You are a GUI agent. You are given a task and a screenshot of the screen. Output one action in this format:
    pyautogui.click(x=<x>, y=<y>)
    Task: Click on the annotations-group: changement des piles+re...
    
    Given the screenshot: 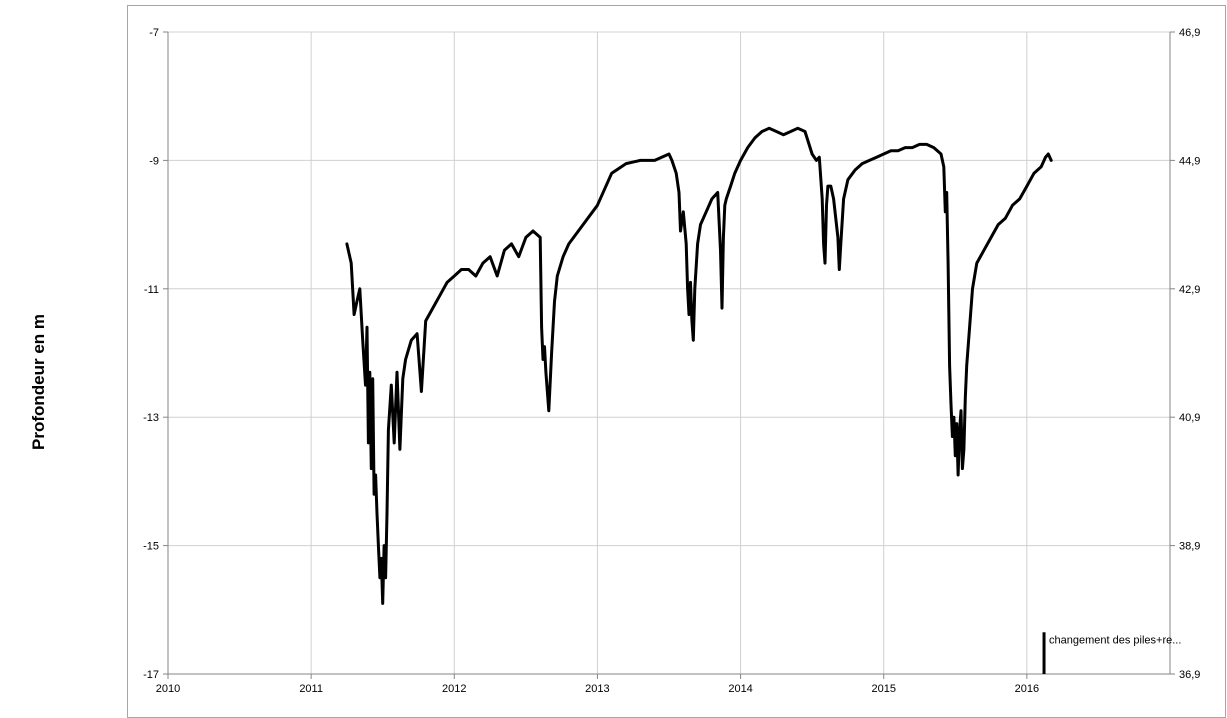 What is the action you would take?
    pyautogui.click(x=1111, y=653)
    